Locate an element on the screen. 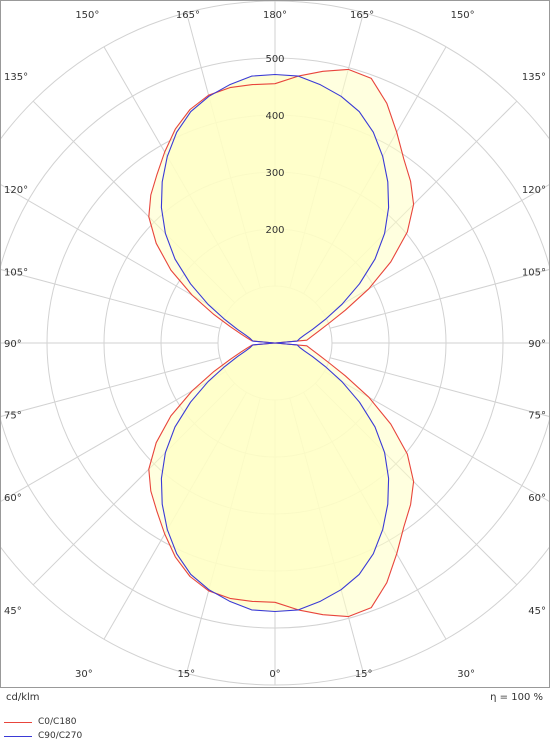 Image resolution: width=550 pixels, height=750 pixels. angle-label-30-right: 30° is located at coordinates (466, 674).